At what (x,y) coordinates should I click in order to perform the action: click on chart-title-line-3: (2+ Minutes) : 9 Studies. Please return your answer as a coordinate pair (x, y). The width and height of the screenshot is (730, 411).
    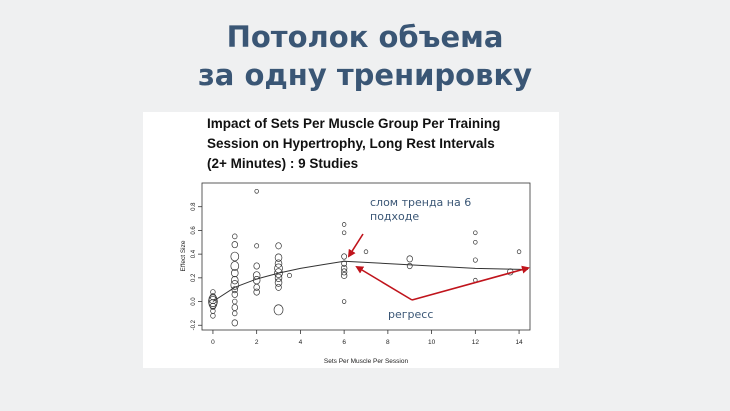
    Looking at the image, I should click on (283, 163).